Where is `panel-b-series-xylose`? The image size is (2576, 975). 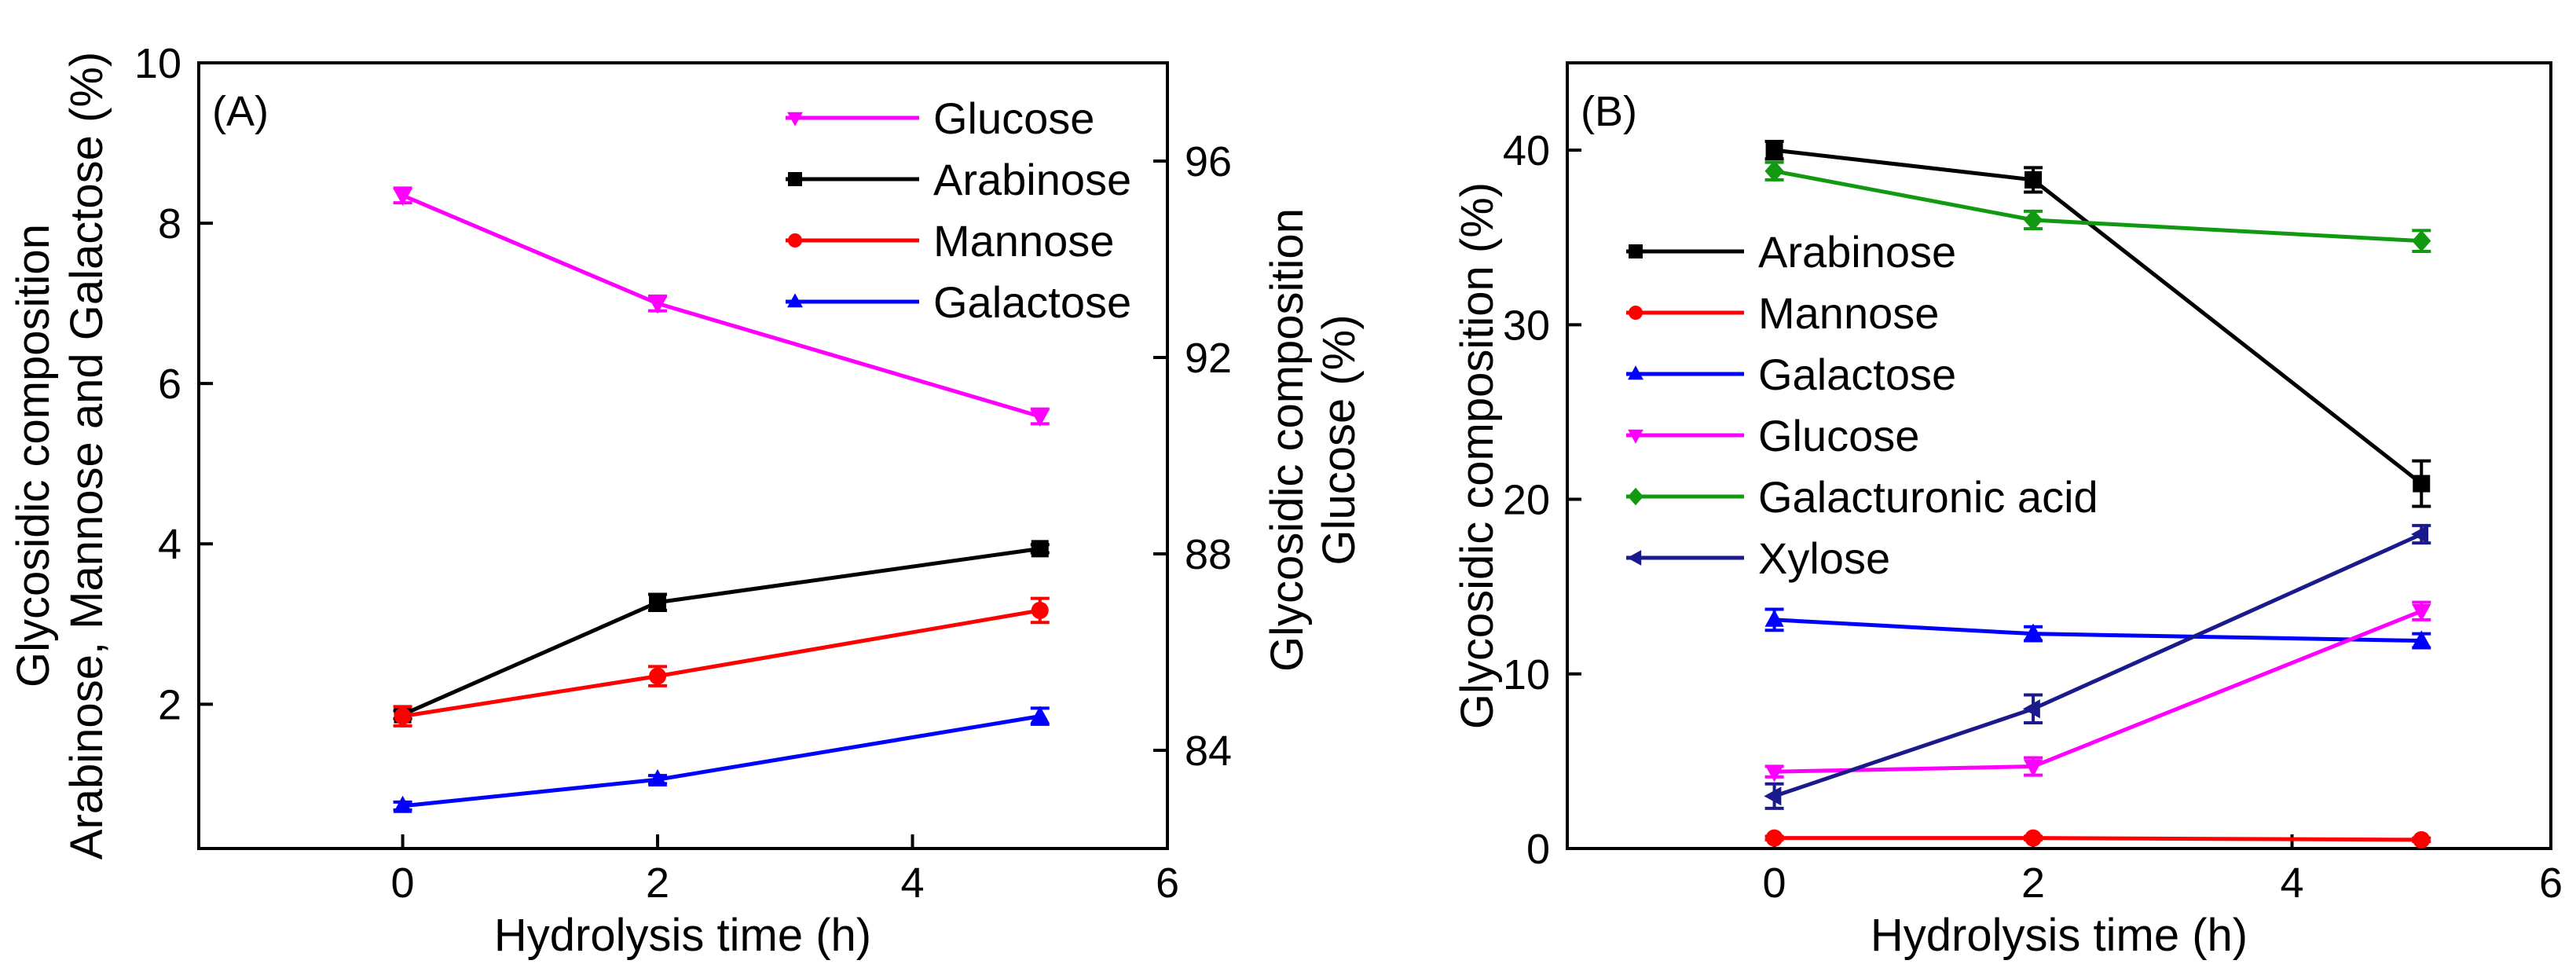 panel-b-series-xylose is located at coordinates (2097, 666).